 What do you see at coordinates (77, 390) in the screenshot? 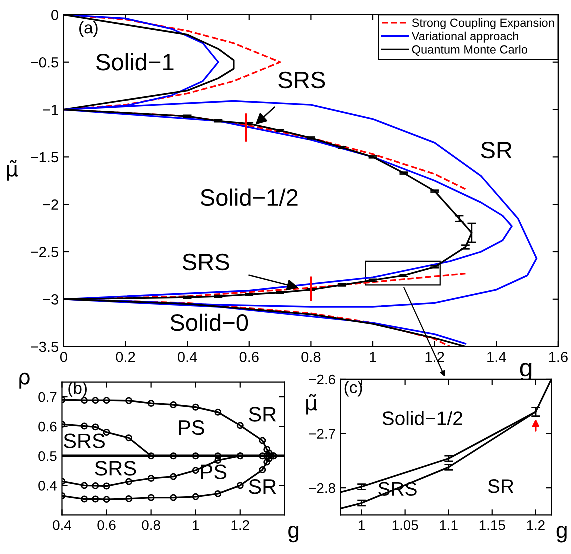
I see `annotation: (b)` at bounding box center [77, 390].